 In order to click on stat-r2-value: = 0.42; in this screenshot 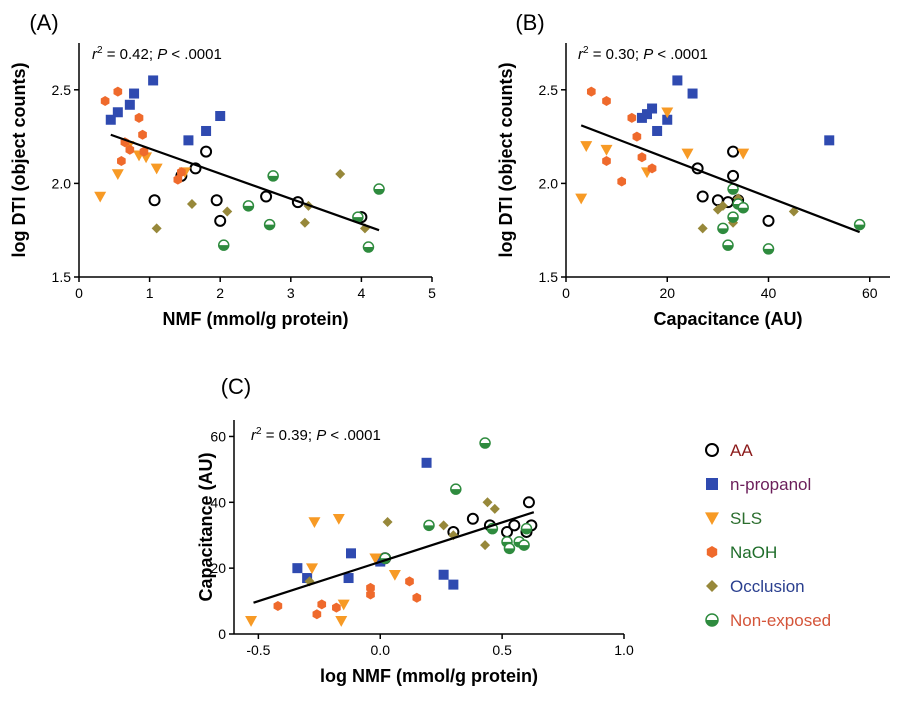, I will do `click(130, 54)`.